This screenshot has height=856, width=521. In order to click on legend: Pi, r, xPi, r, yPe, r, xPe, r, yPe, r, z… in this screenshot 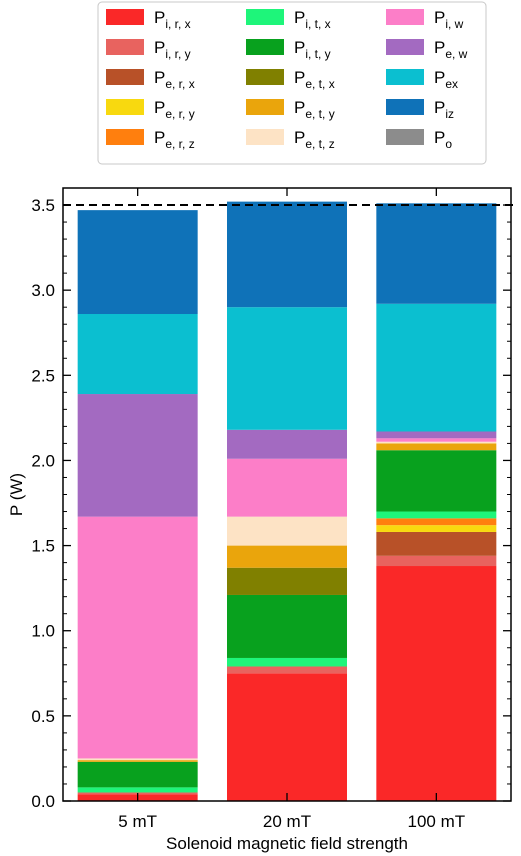, I will do `click(292, 83)`.